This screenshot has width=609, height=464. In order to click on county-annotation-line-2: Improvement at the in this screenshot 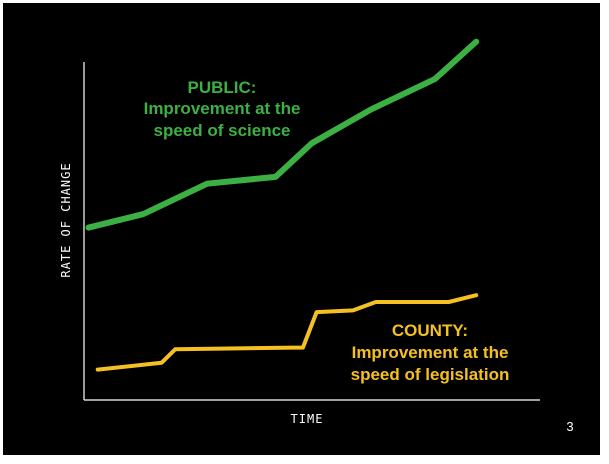, I will do `click(430, 352)`.